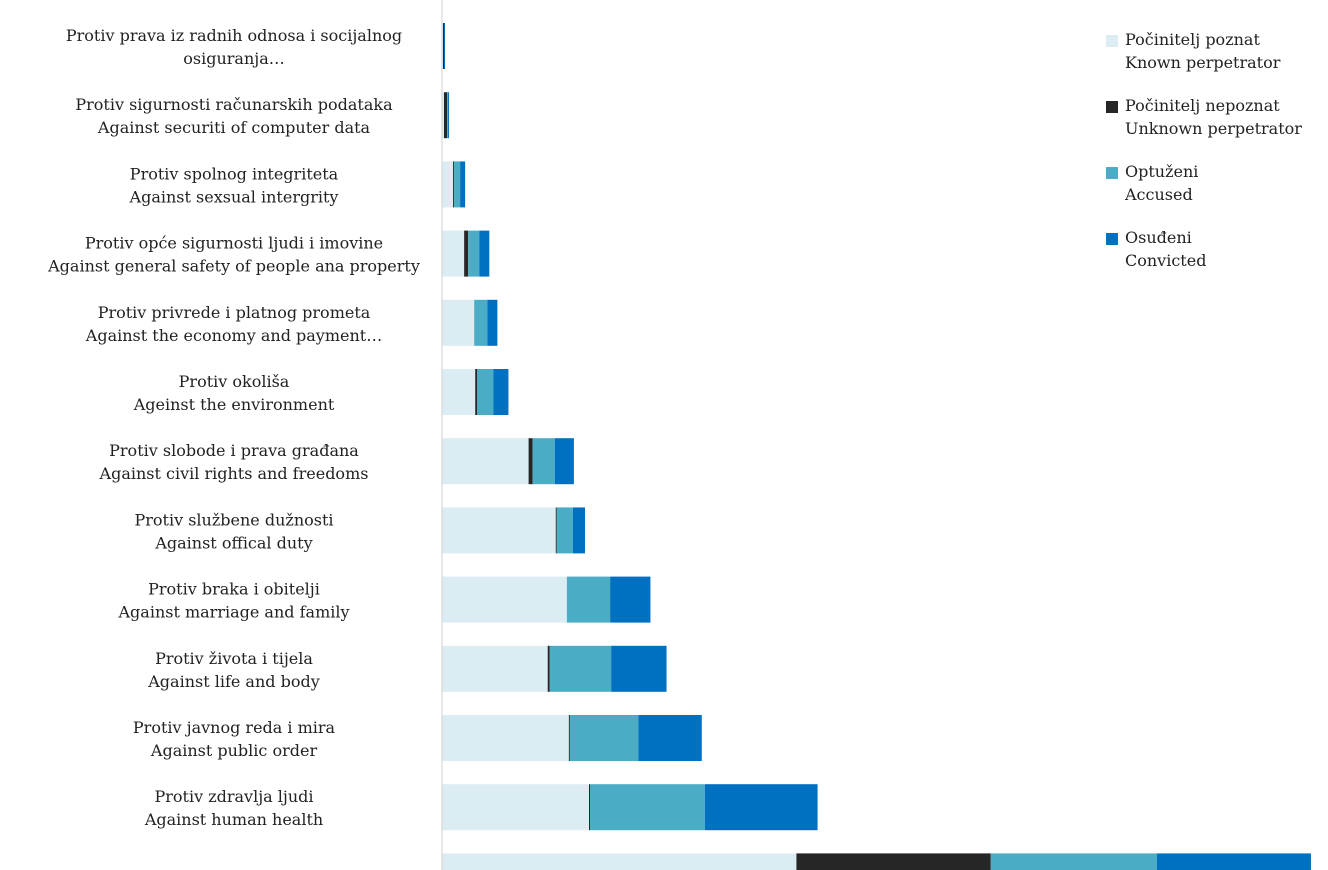 Image resolution: width=1328 pixels, height=870 pixels. Describe the element at coordinates (1192, 39) in the screenshot. I see `legend-label-known-hr: Počinitelj poznat` at that location.